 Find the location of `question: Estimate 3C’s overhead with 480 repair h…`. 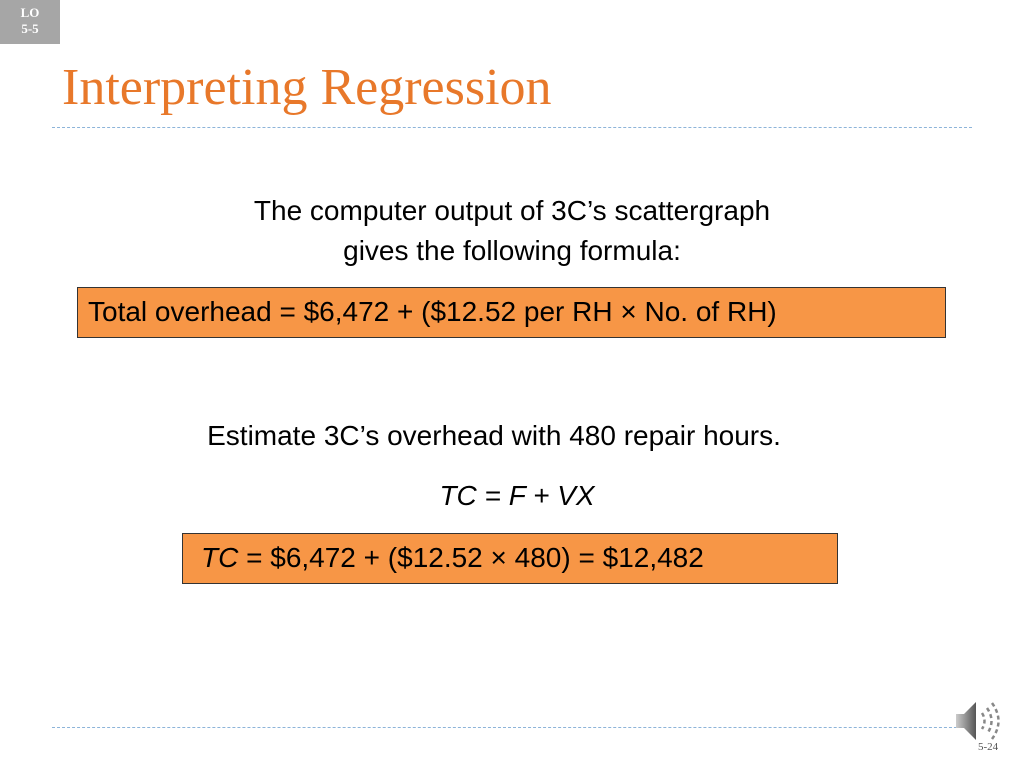

question: Estimate 3C’s overhead with 480 repair h… is located at coordinates (494, 435).